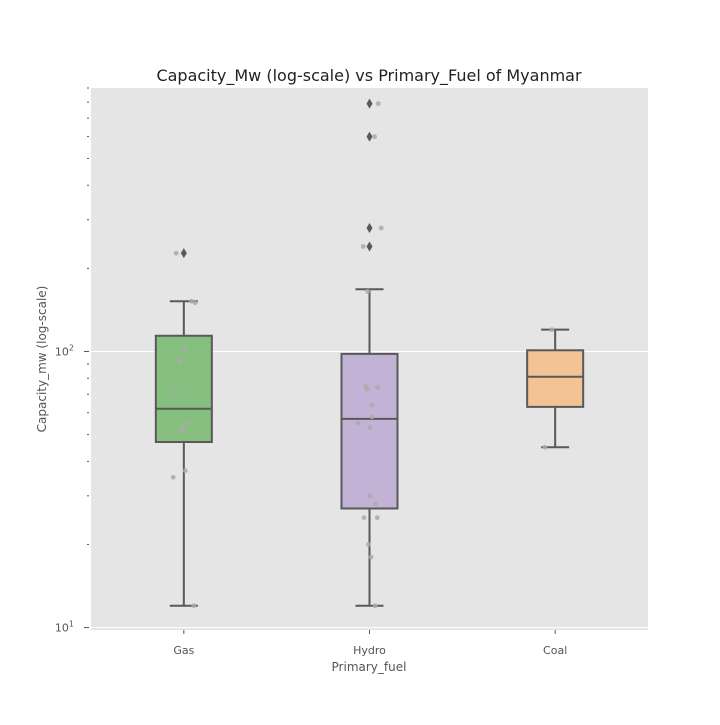 Image resolution: width=720 pixels, height=725 pixels. Describe the element at coordinates (71, 347) in the screenshot. I see `y-tick-label-exponent: 2` at that location.